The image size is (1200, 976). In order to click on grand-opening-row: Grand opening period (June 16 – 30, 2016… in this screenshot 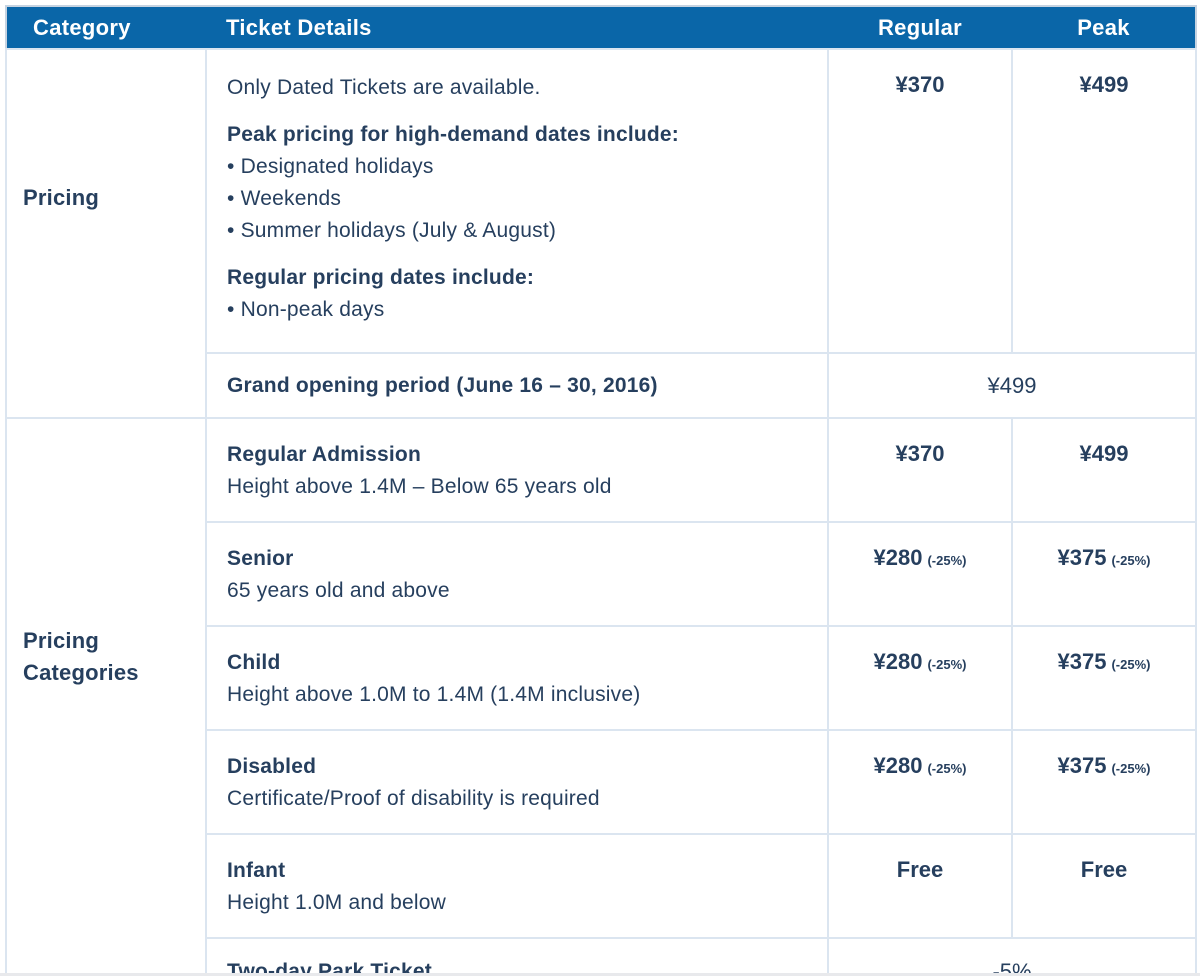, I will do `click(601, 385)`.